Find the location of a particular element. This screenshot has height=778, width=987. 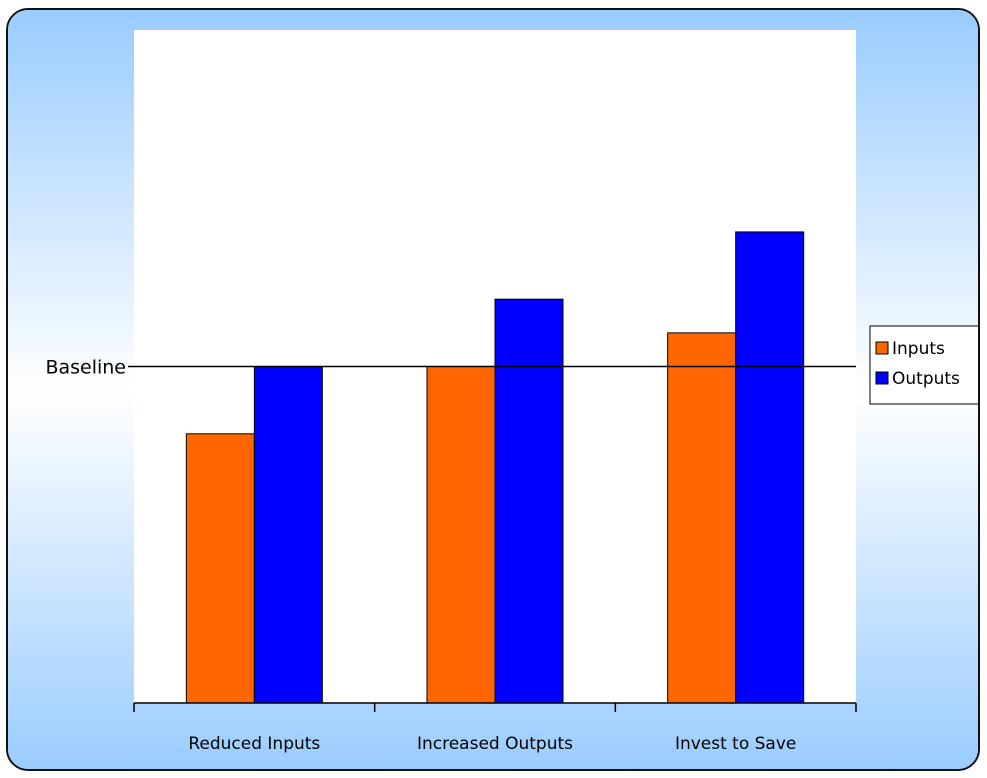

x-tick-label: Invest to Save is located at coordinates (735, 744).